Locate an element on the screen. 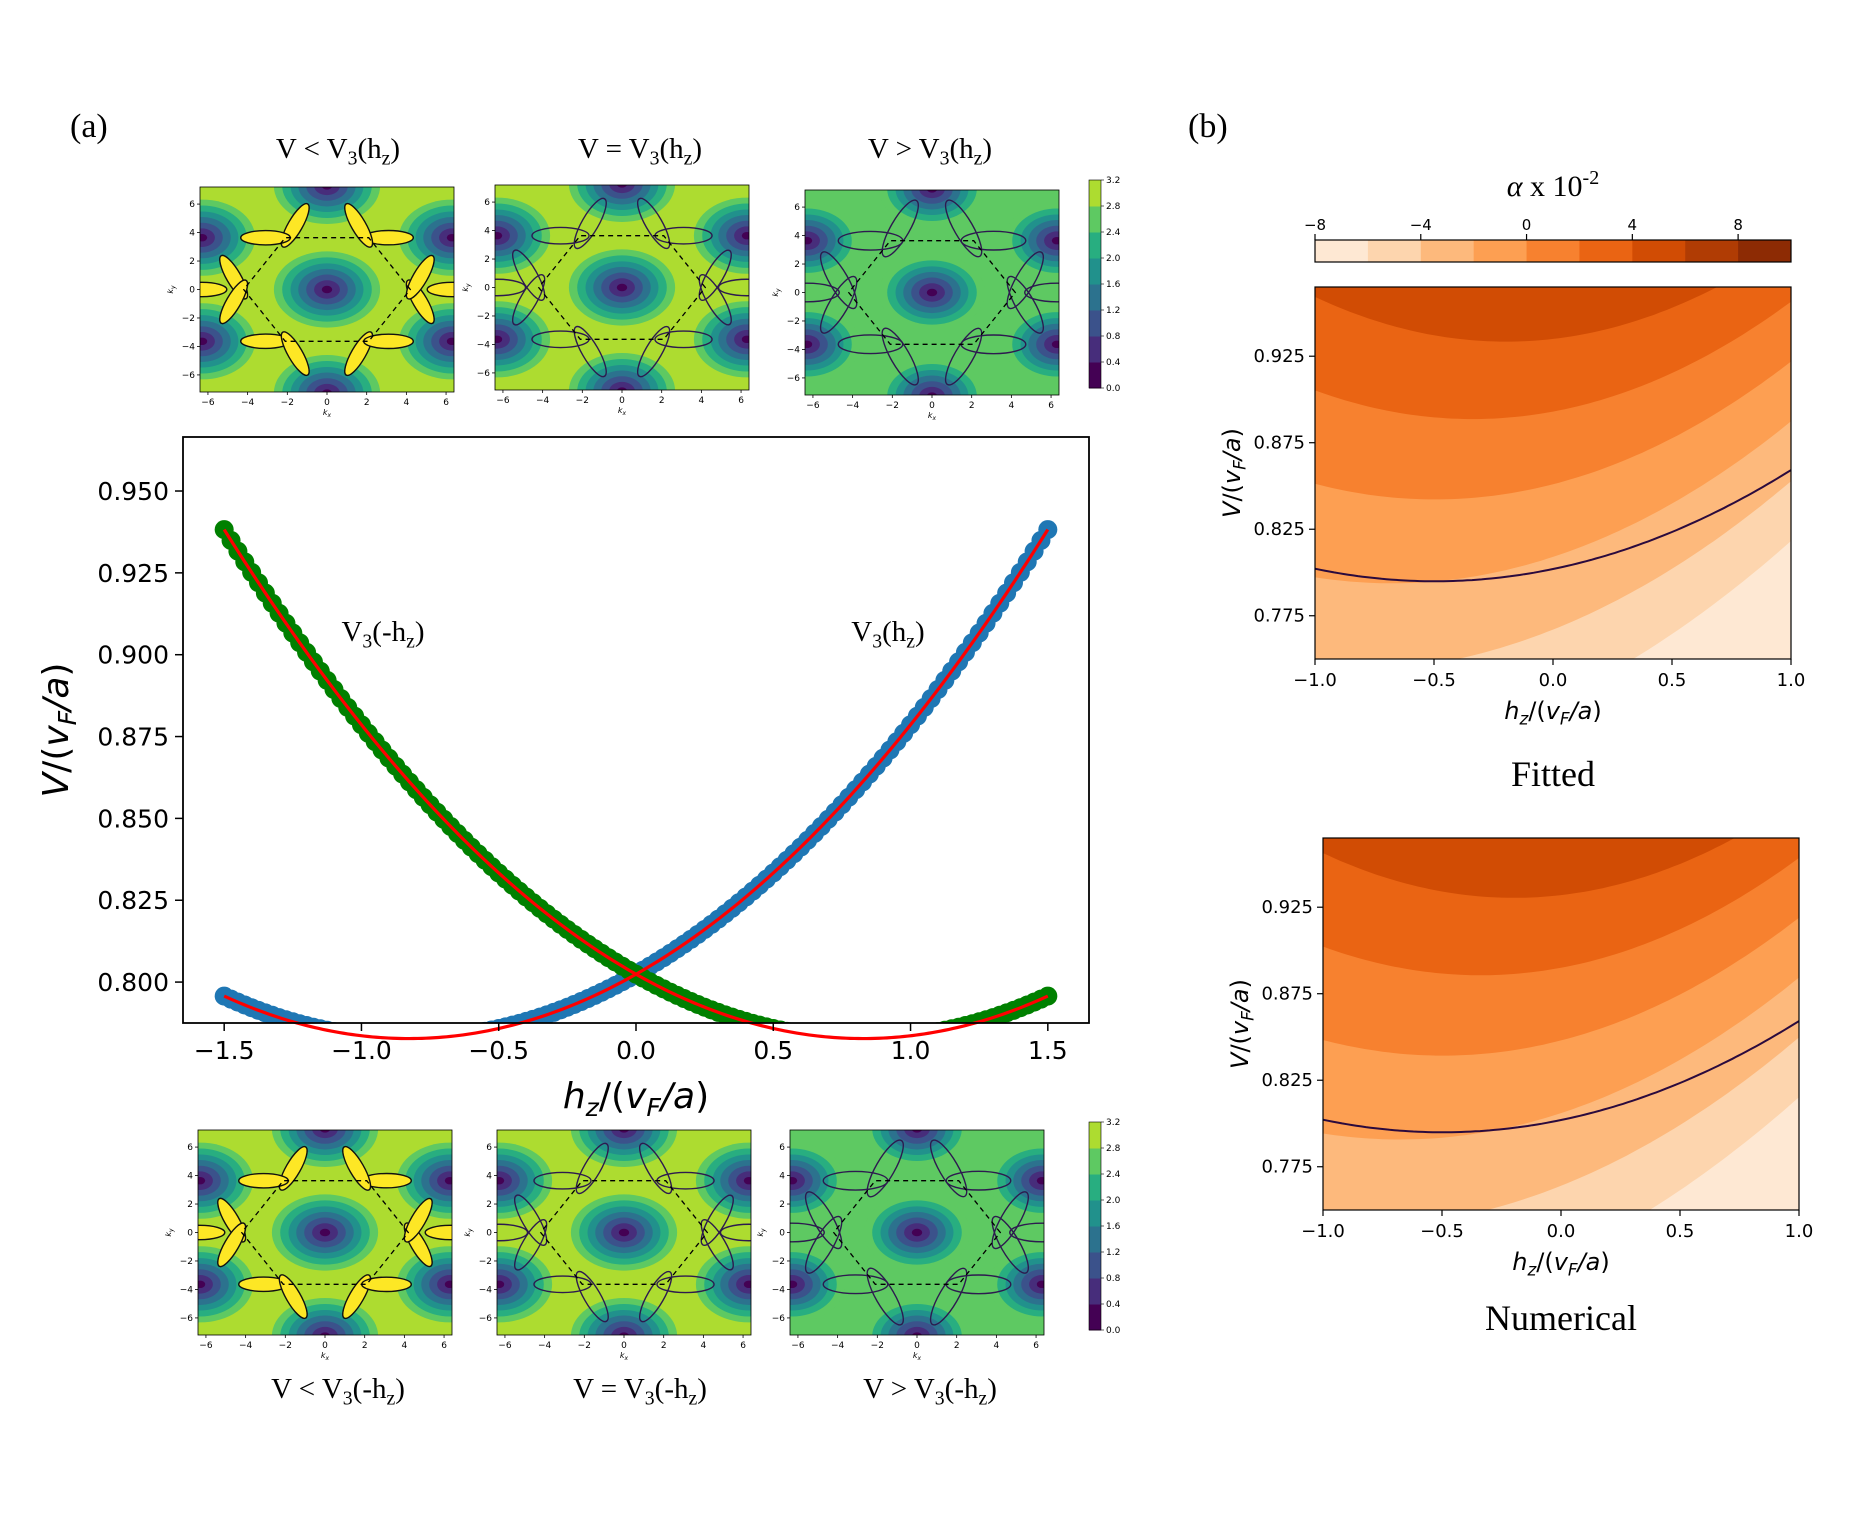 The height and width of the screenshot is (1530, 1852). map-y-tick-label: 2 is located at coordinates (782, 1205).